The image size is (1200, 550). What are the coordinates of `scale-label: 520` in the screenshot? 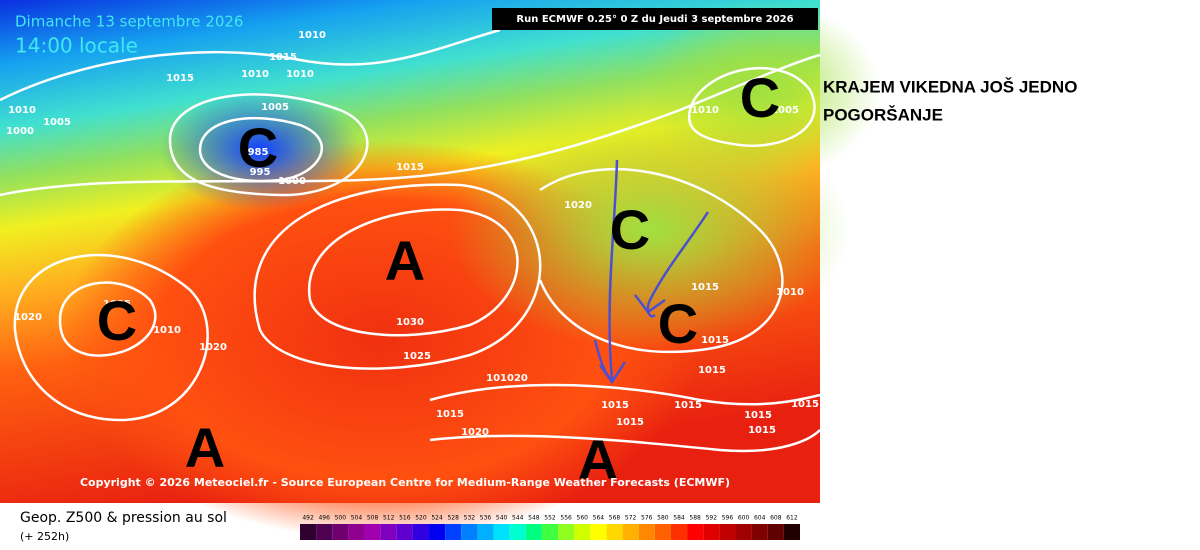 It's located at (421, 518).